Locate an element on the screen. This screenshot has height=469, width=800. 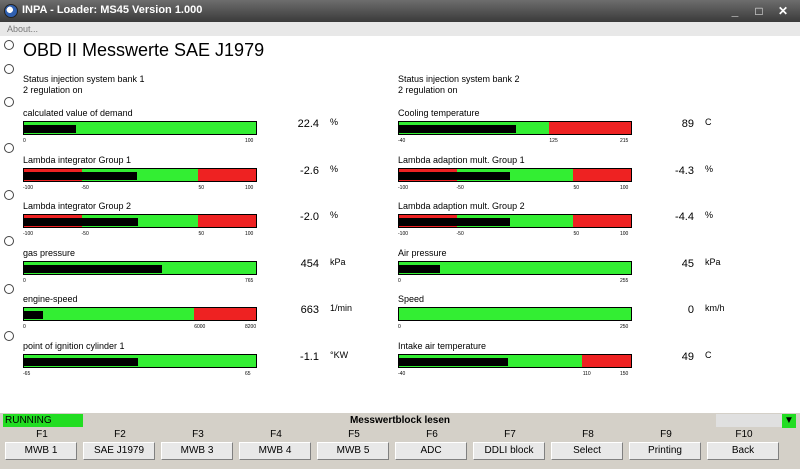
gauge-label: engine-speed is located at coordinates (50, 299).